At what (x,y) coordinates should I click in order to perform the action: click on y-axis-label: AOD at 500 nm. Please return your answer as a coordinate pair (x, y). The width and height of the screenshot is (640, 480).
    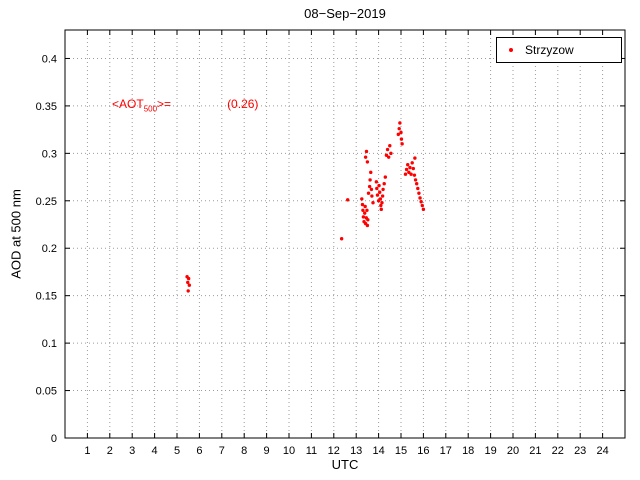
    Looking at the image, I should click on (16, 234).